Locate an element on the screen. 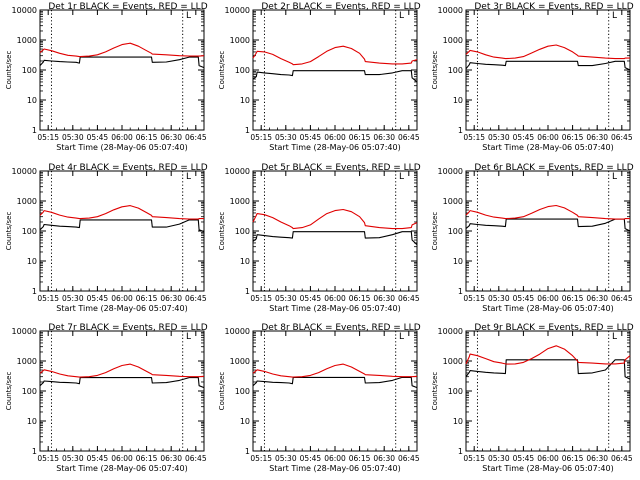 The image size is (640, 480). y-tick-label: 10000 is located at coordinates (450, 10).